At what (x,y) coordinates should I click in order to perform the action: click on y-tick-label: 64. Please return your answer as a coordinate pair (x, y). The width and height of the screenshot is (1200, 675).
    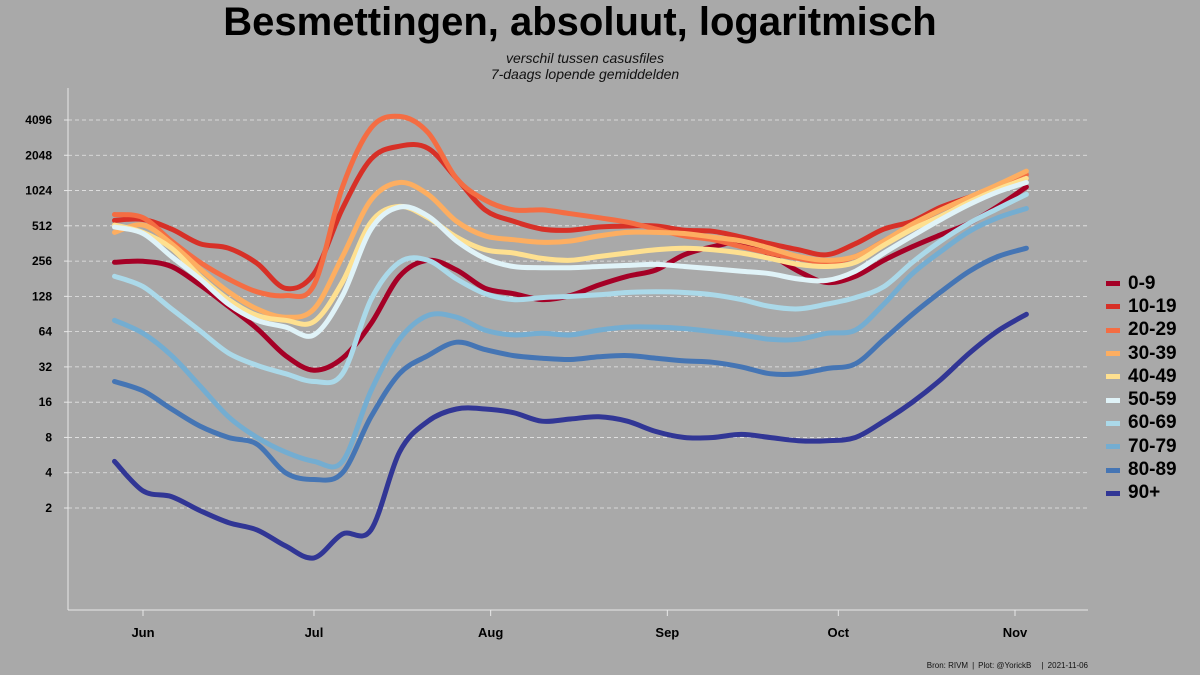
    Looking at the image, I should click on (46, 332).